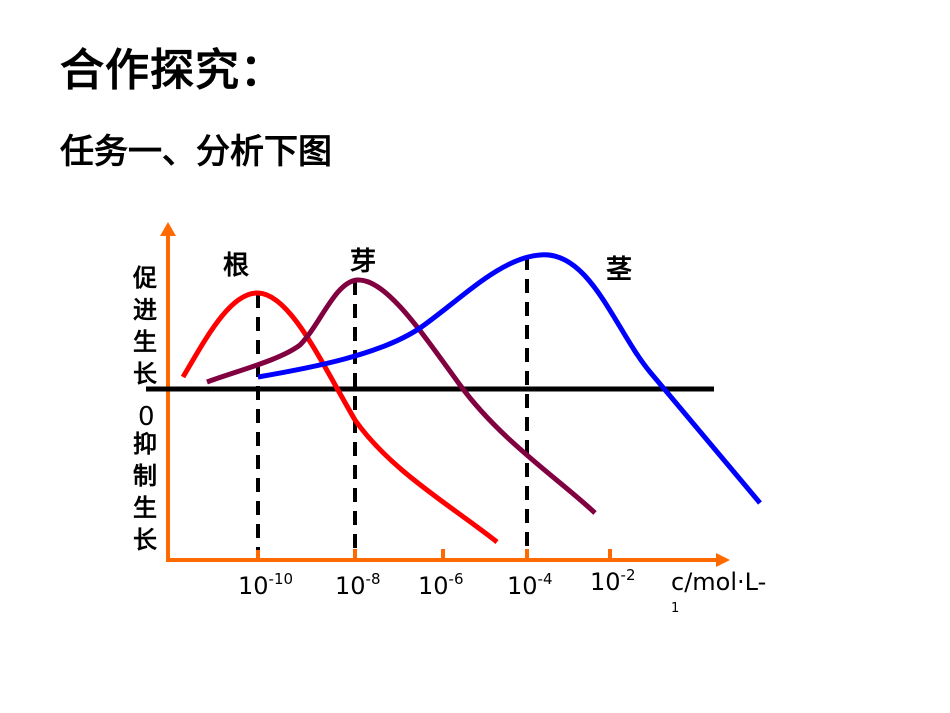 The image size is (950, 713). I want to click on curve-bud, so click(401, 396).